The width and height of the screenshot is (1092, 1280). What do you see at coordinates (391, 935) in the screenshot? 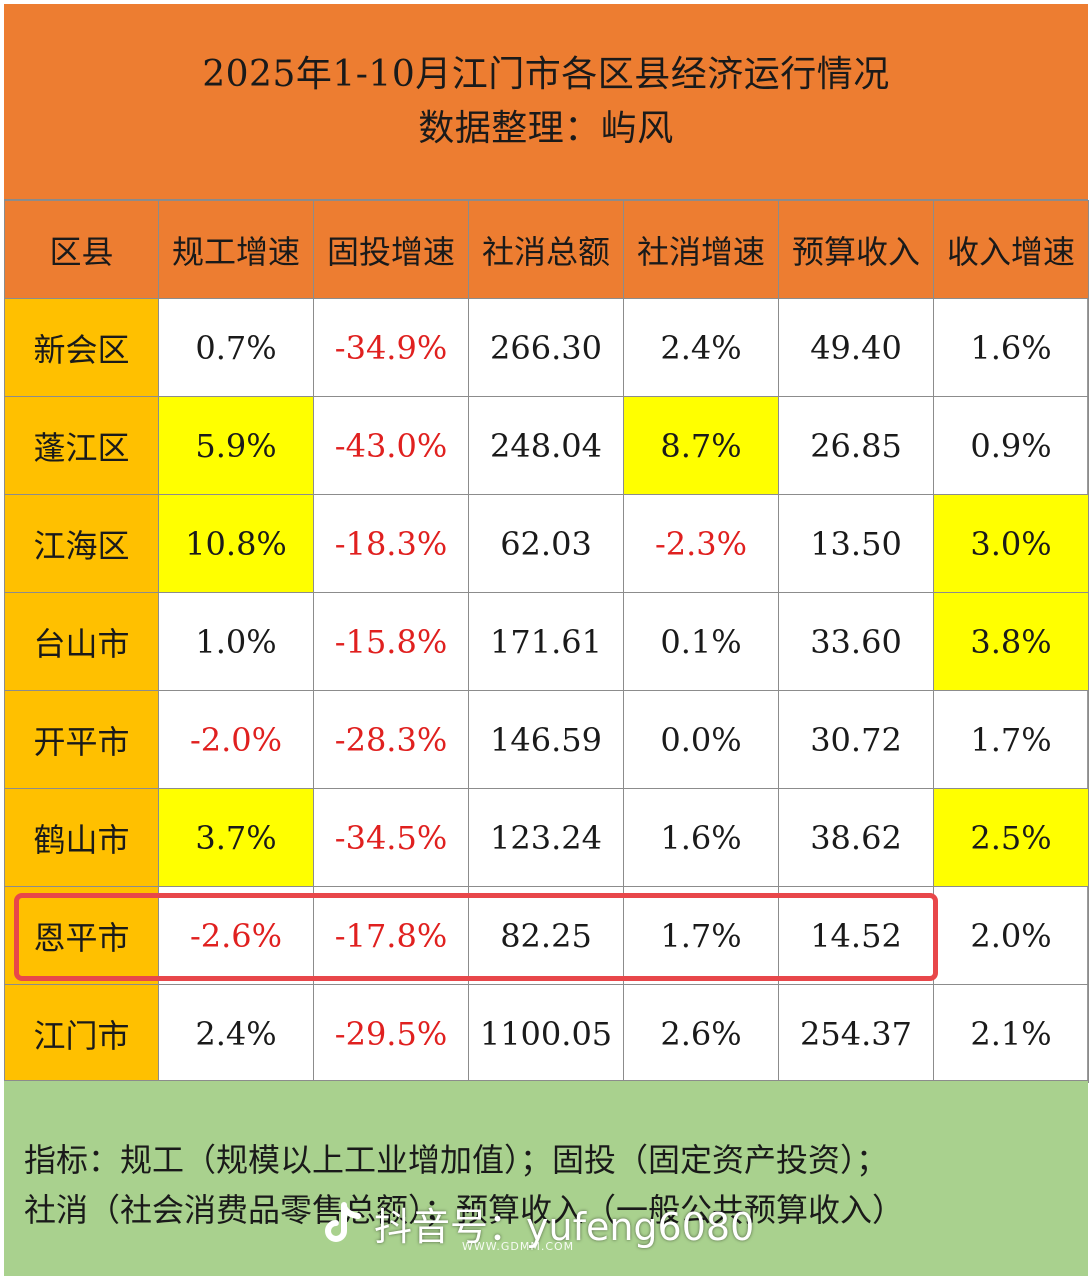
I see `table-cell: -17.8%` at bounding box center [391, 935].